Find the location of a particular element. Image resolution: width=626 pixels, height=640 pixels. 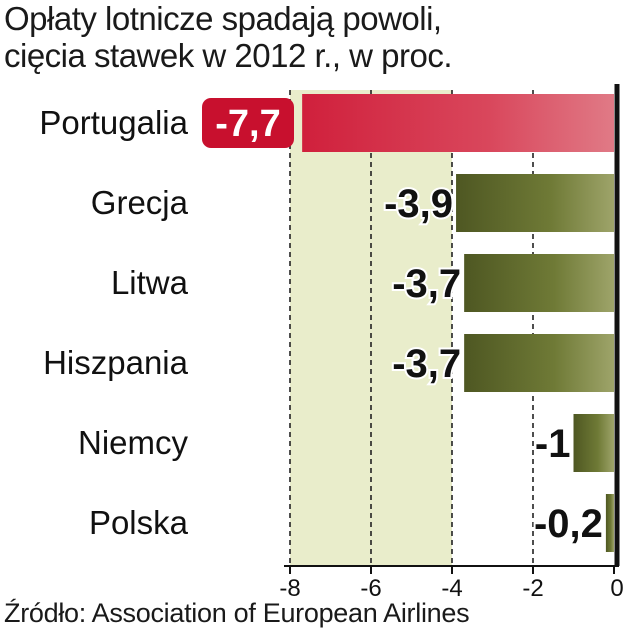

x-tick-label: -2 is located at coordinates (532, 588).